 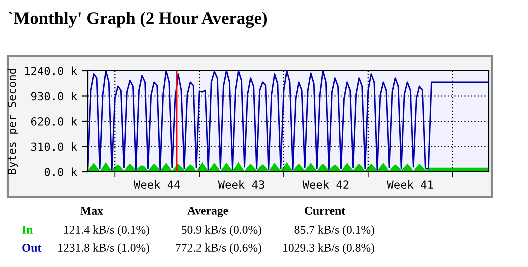 I want to click on x-tick-label: Week 44, so click(x=157, y=184).